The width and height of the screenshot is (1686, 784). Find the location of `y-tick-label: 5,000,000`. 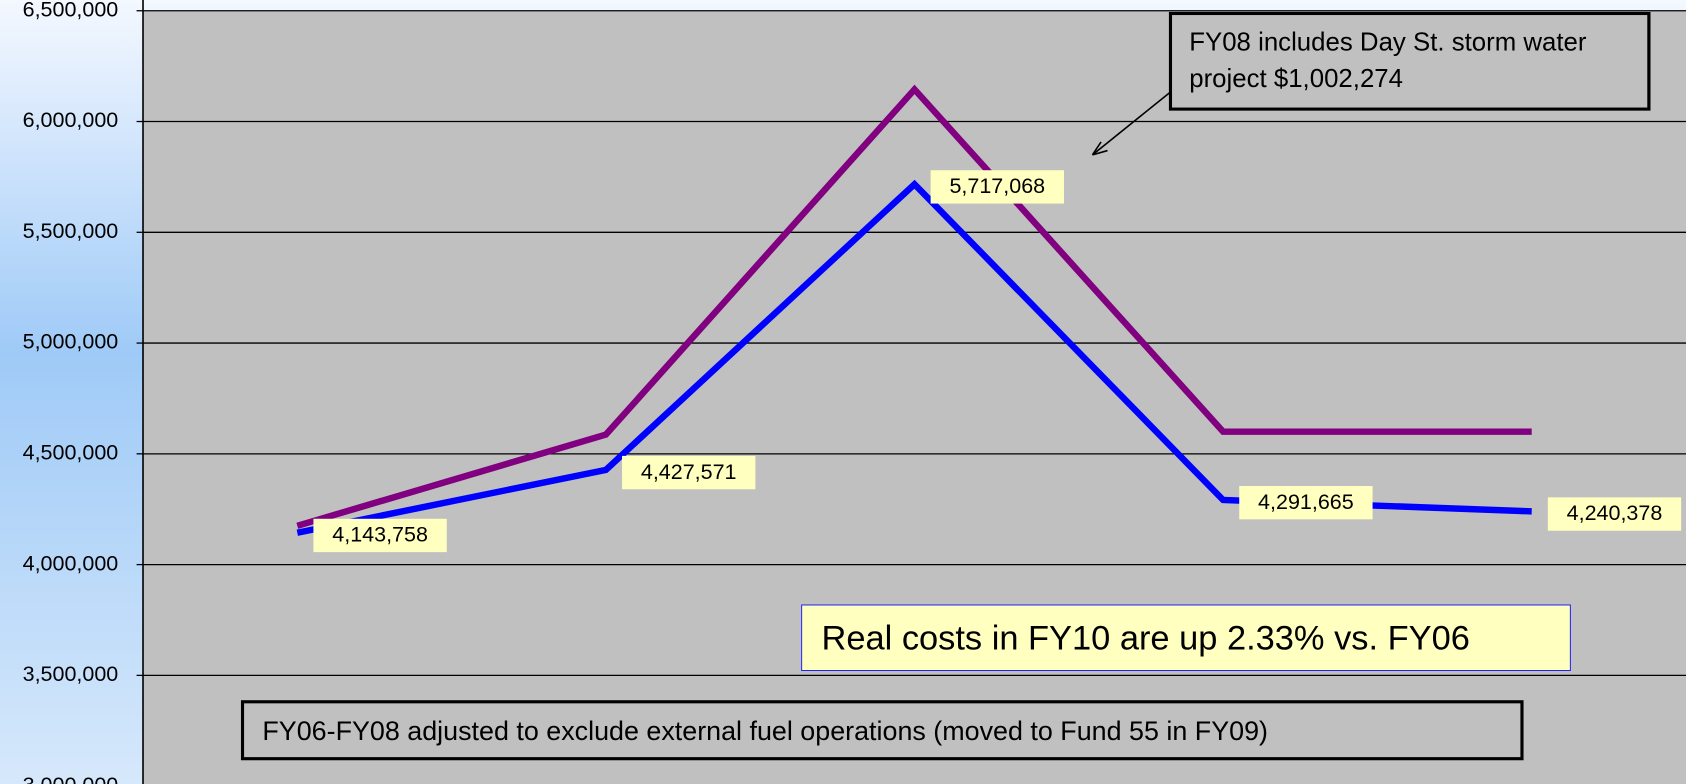

y-tick-label: 5,000,000 is located at coordinates (71, 342).